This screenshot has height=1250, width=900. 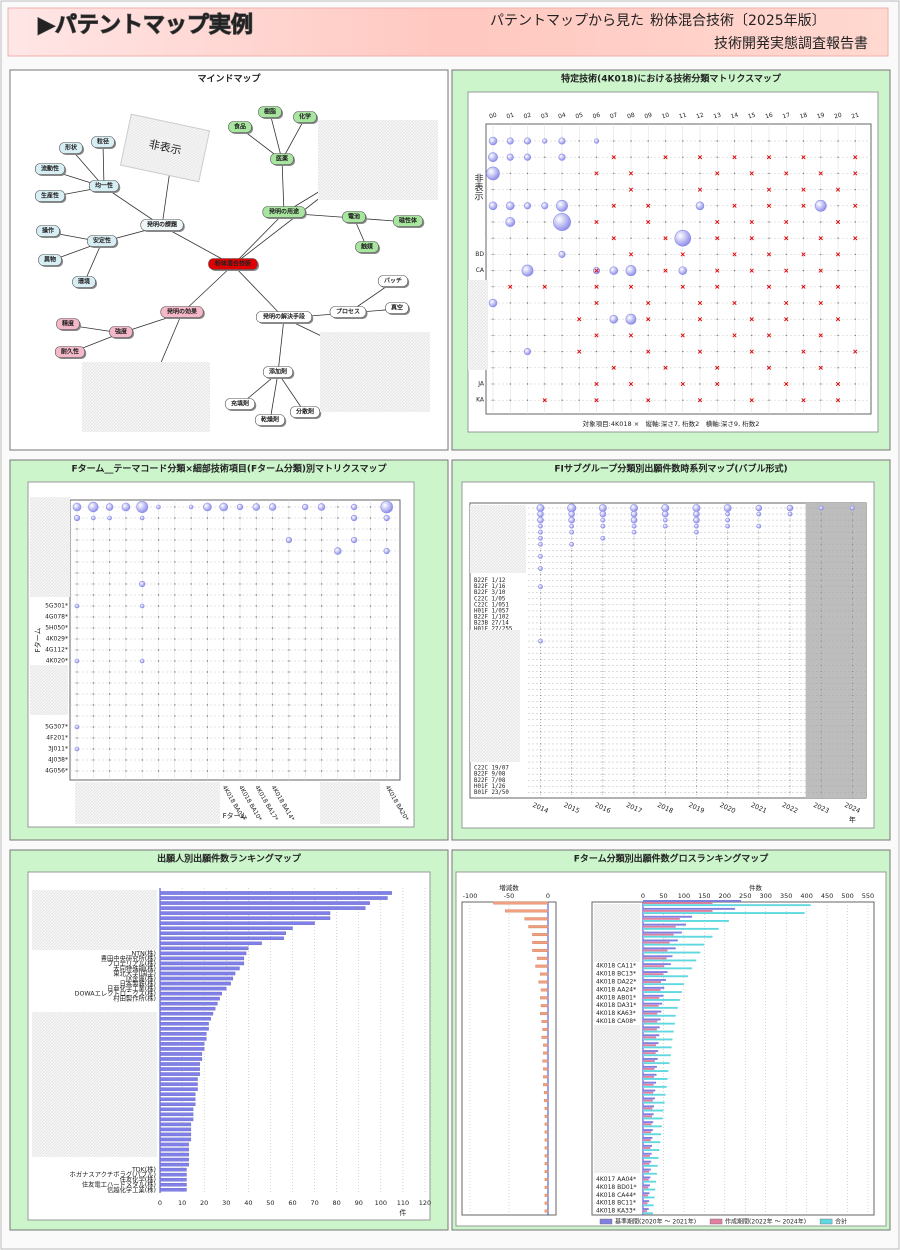 I want to click on panel-title: 出願人別出願件数ランキングマップ, so click(x=229, y=859).